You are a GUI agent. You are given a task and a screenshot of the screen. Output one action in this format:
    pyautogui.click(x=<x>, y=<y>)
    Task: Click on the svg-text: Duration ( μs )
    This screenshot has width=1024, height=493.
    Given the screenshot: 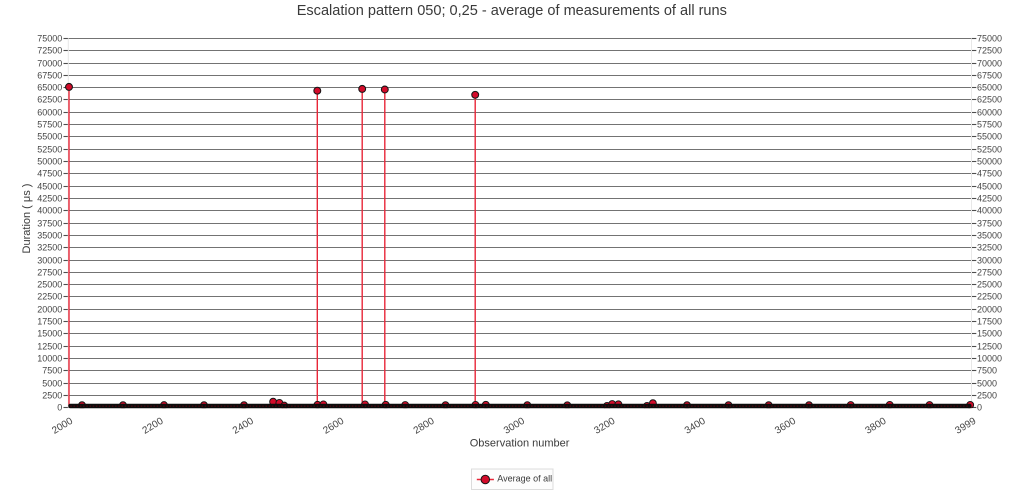 What is the action you would take?
    pyautogui.click(x=27, y=219)
    